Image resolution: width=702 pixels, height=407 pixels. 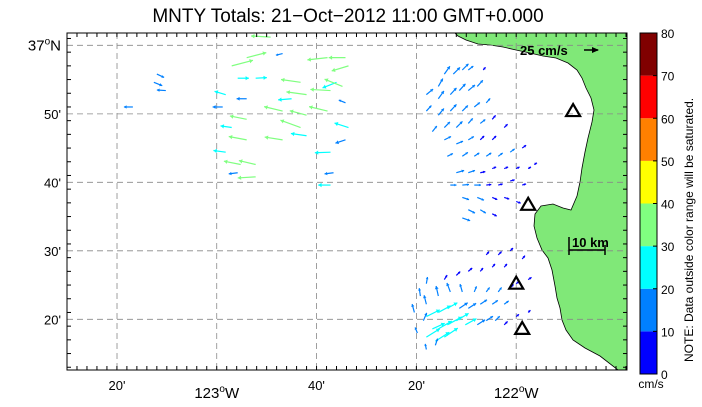 I want to click on lon-tick-label-value: 40', so click(x=316, y=385).